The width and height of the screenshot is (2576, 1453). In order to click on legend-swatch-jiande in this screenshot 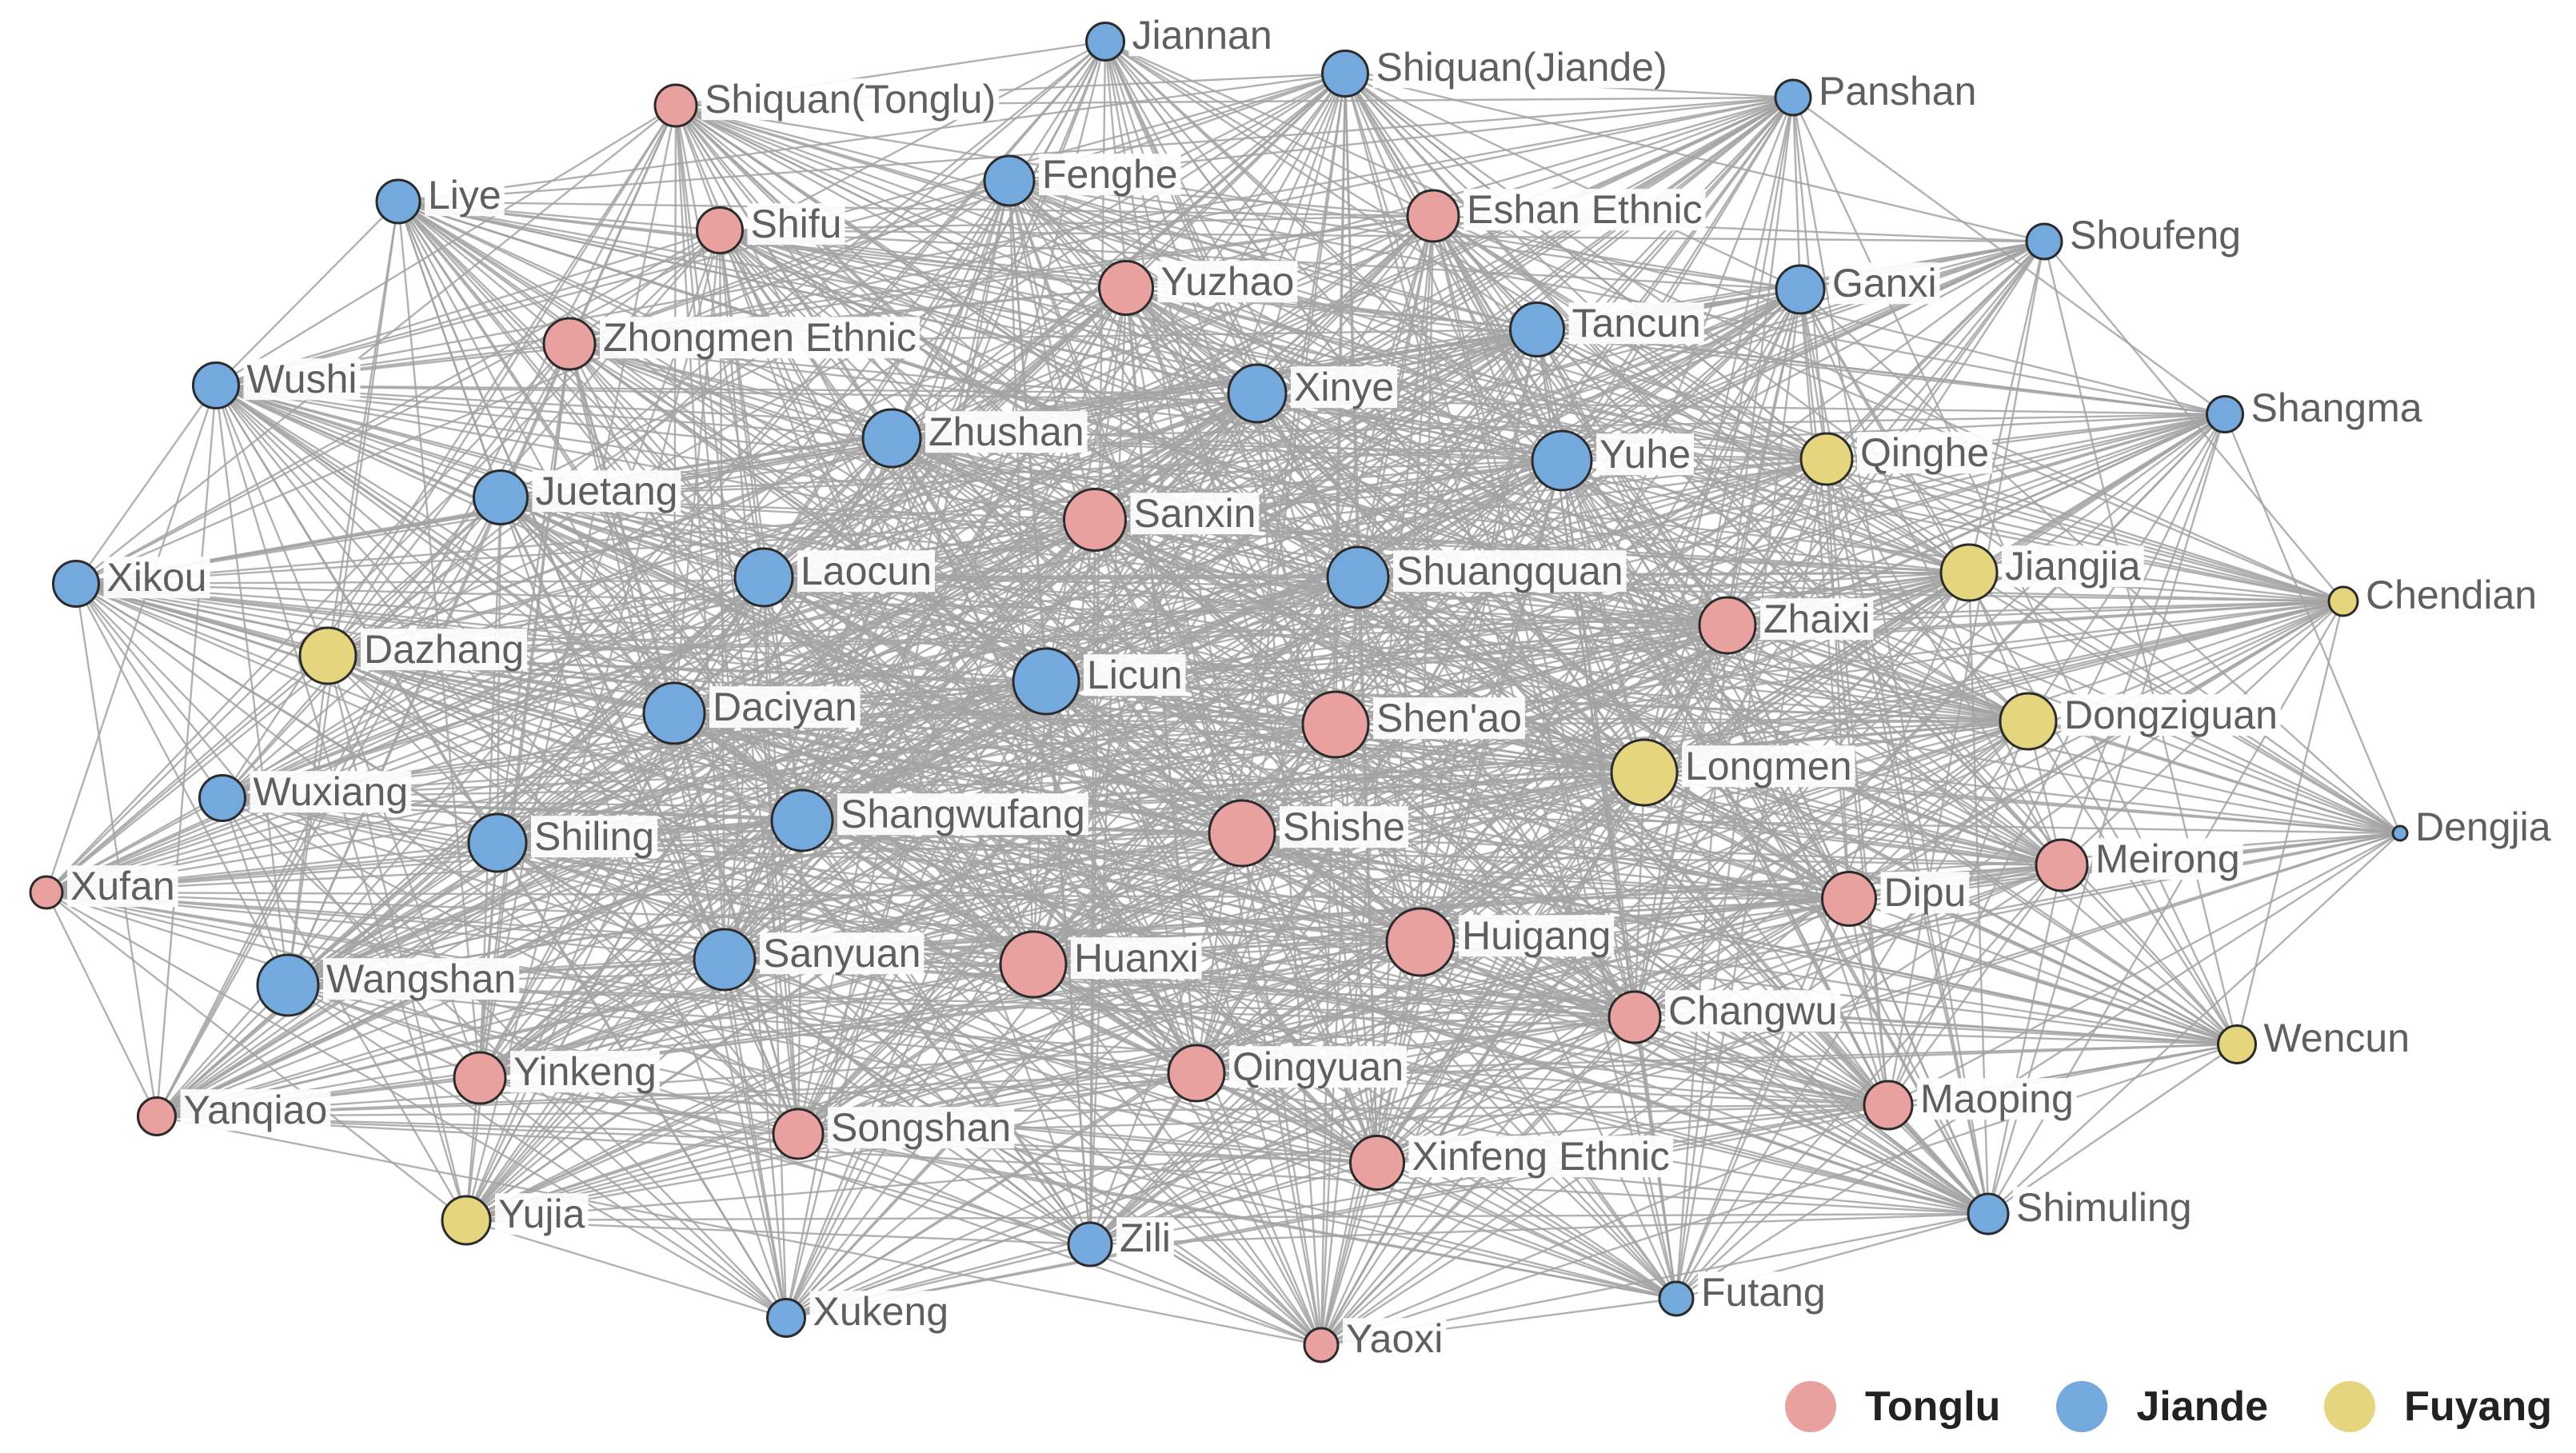, I will do `click(2082, 1406)`.